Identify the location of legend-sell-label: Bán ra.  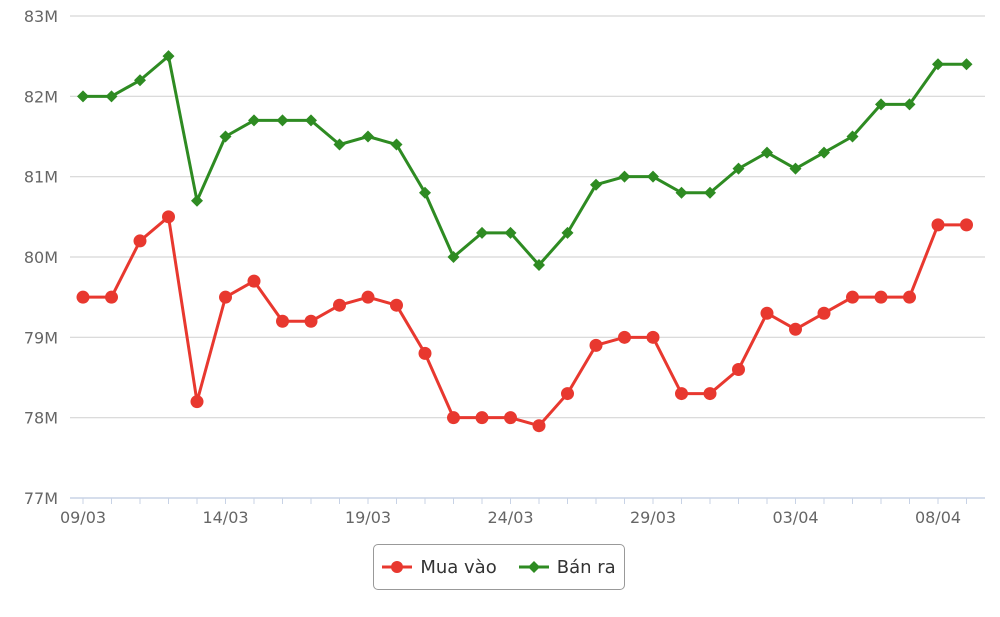
(586, 567).